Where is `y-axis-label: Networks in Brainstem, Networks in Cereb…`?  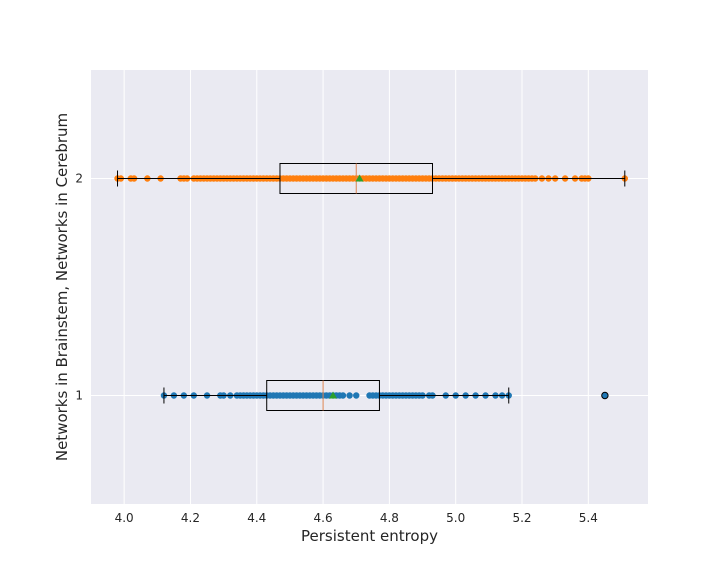 y-axis-label: Networks in Brainstem, Networks in Cereb… is located at coordinates (62, 287).